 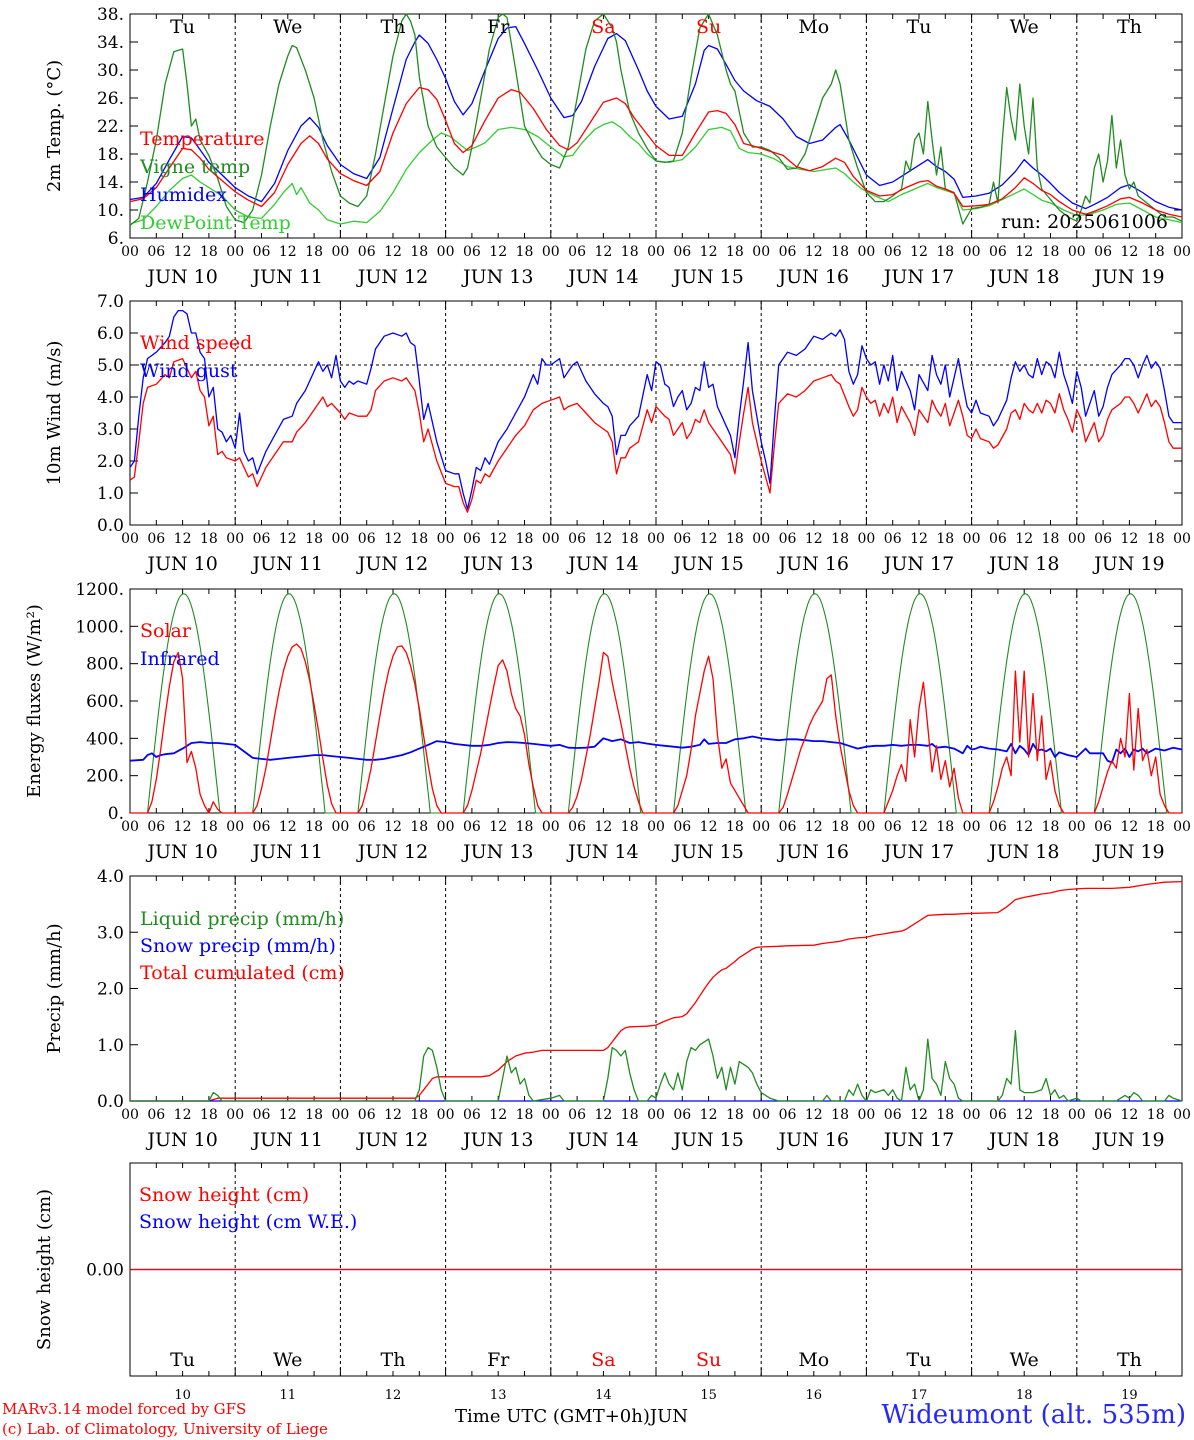 I want to click on precip-legend-entry: Snow precip (mm/h), so click(x=238, y=946).